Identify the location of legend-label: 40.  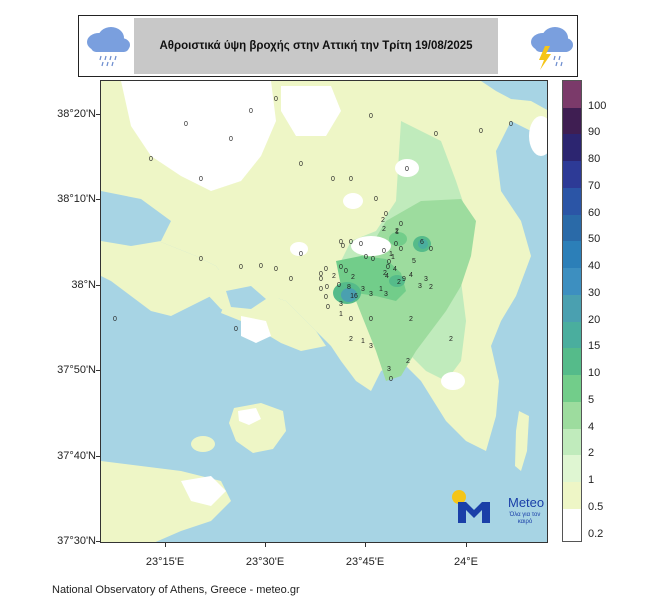
(594, 266).